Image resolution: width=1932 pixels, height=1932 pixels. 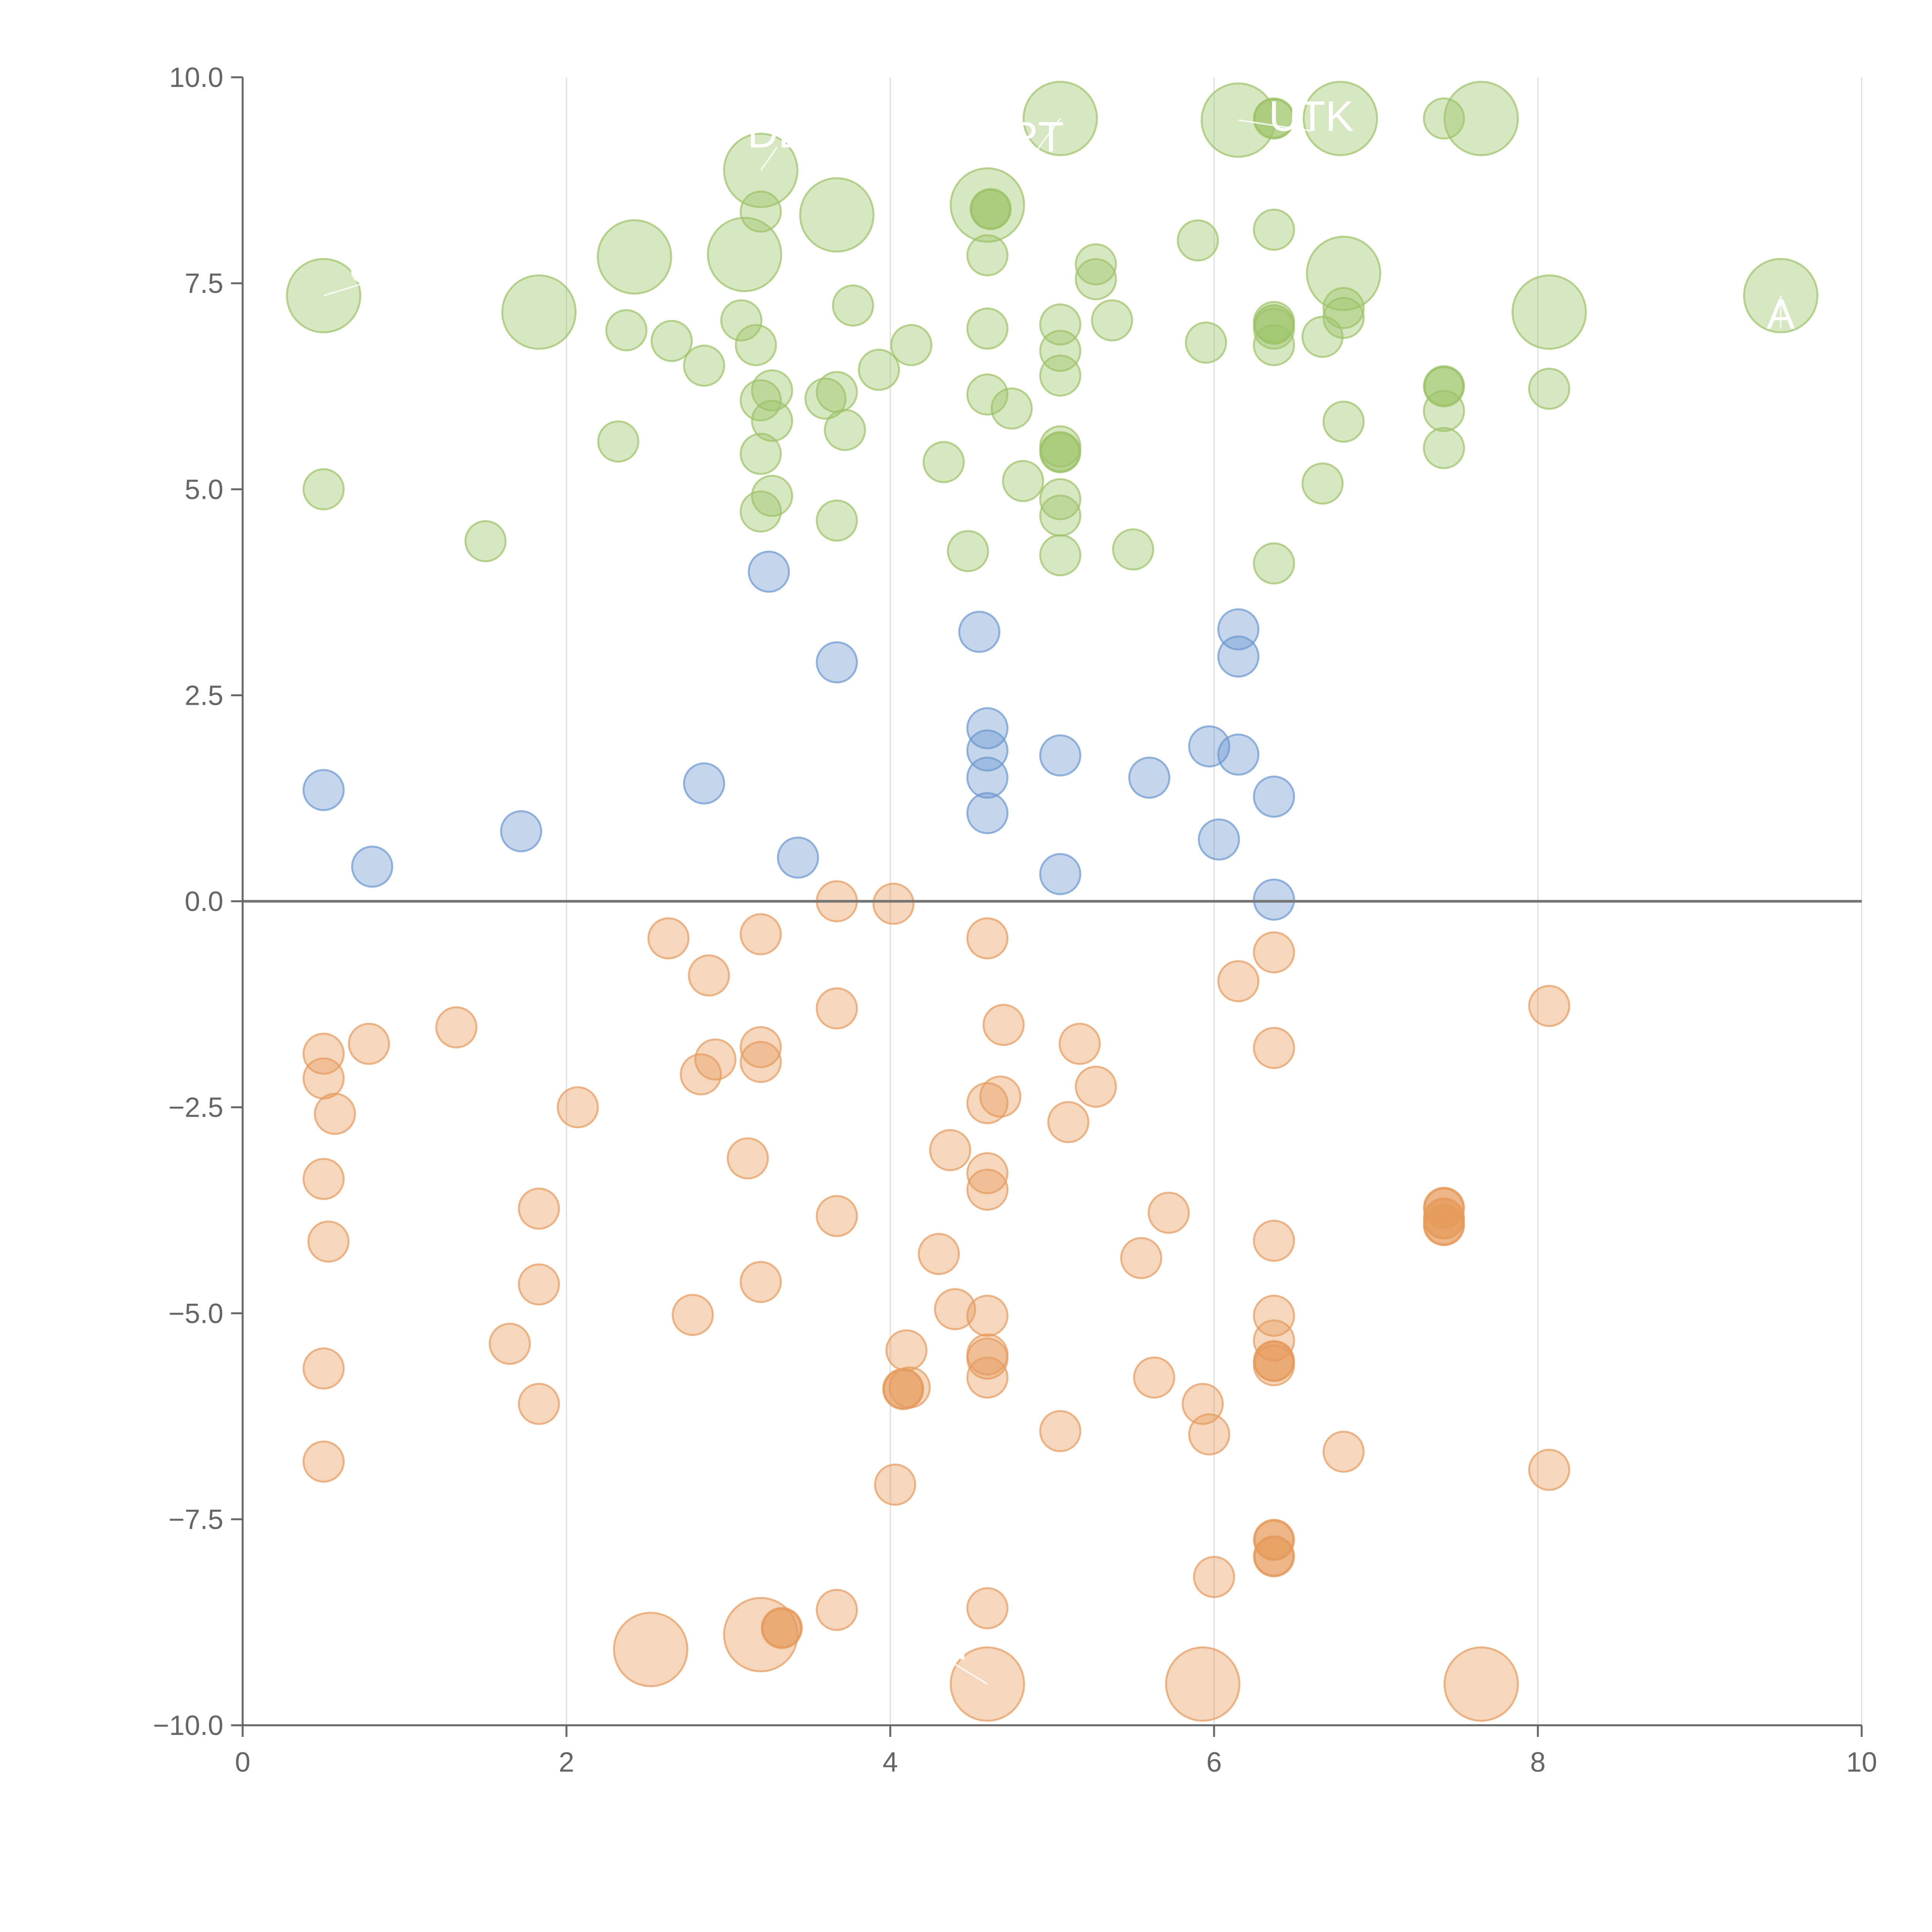 I want to click on annotation-label: UTK, so click(x=1312, y=117).